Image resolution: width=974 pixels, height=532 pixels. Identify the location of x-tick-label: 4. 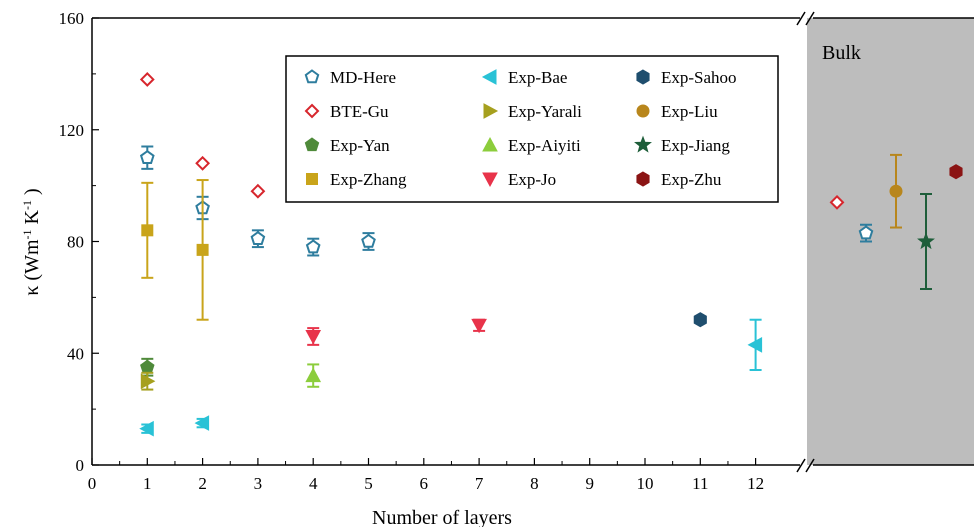
(313, 483).